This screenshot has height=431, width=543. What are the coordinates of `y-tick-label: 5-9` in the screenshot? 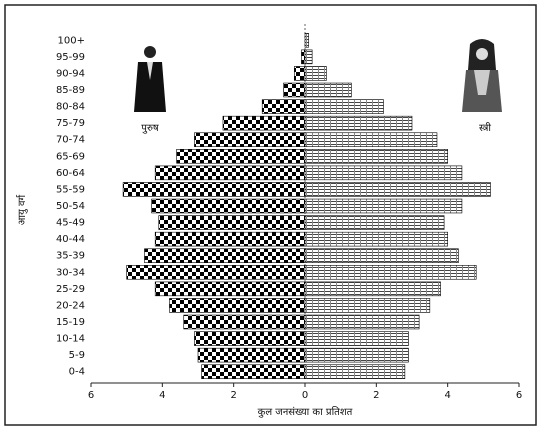 It's located at (77, 355).